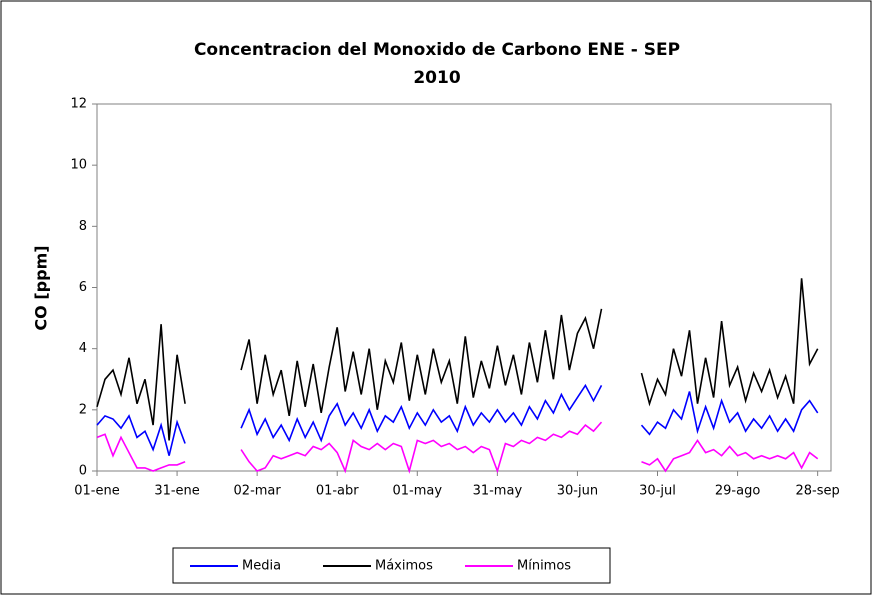  What do you see at coordinates (83, 348) in the screenshot?
I see `y-tick-label: 4` at bounding box center [83, 348].